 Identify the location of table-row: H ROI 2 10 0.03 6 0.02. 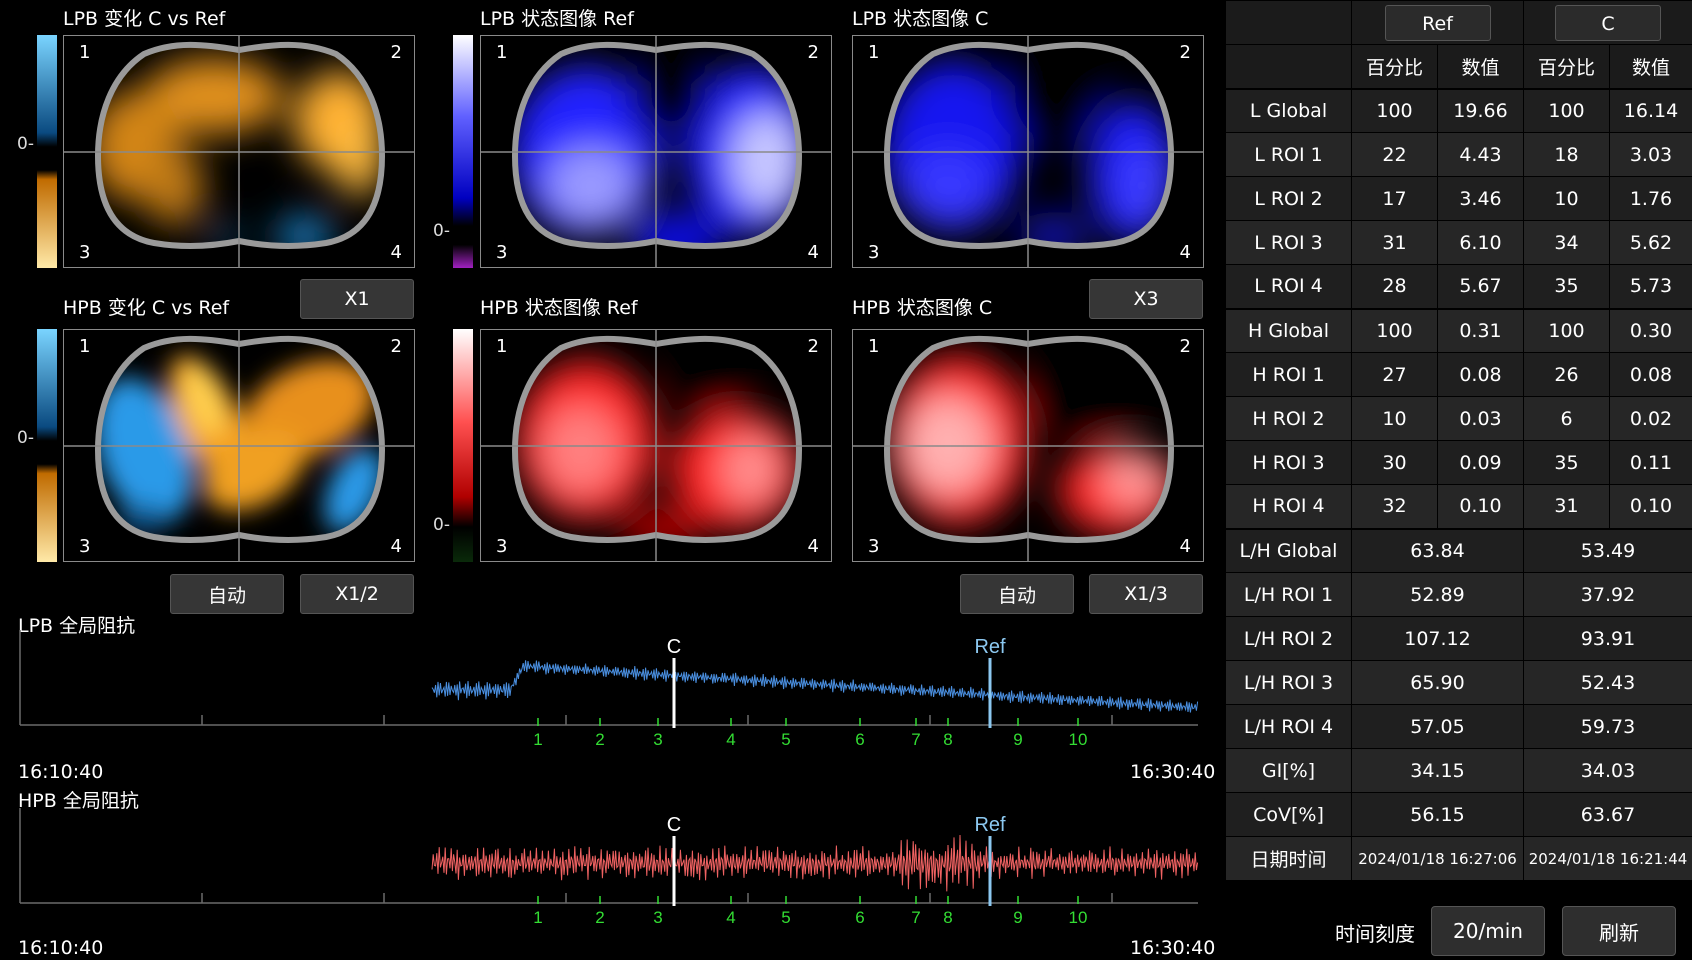
(1458, 418).